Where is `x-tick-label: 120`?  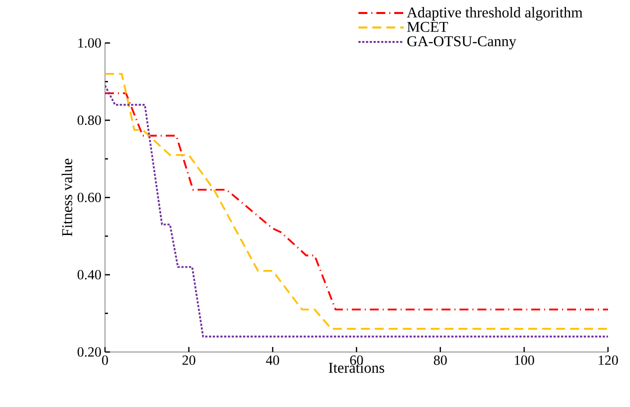 x-tick-label: 120 is located at coordinates (608, 360).